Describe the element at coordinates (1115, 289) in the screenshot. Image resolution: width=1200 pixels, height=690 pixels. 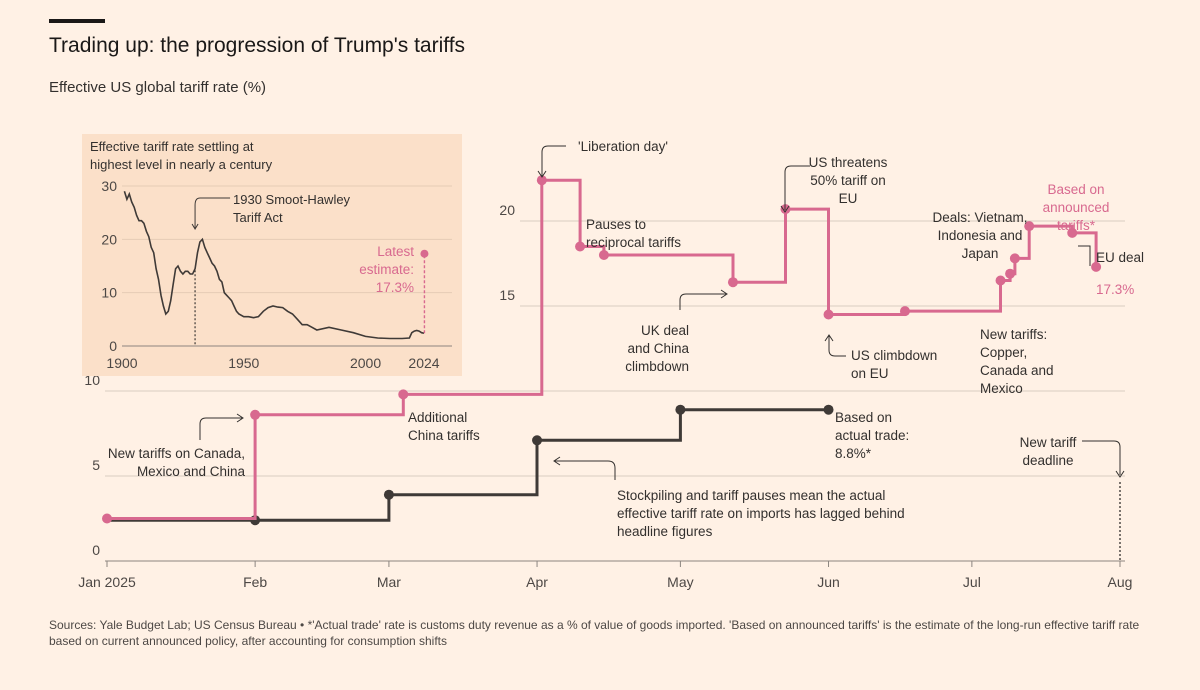
I see `announced-end-value-label-line-1: 17.3%` at that location.